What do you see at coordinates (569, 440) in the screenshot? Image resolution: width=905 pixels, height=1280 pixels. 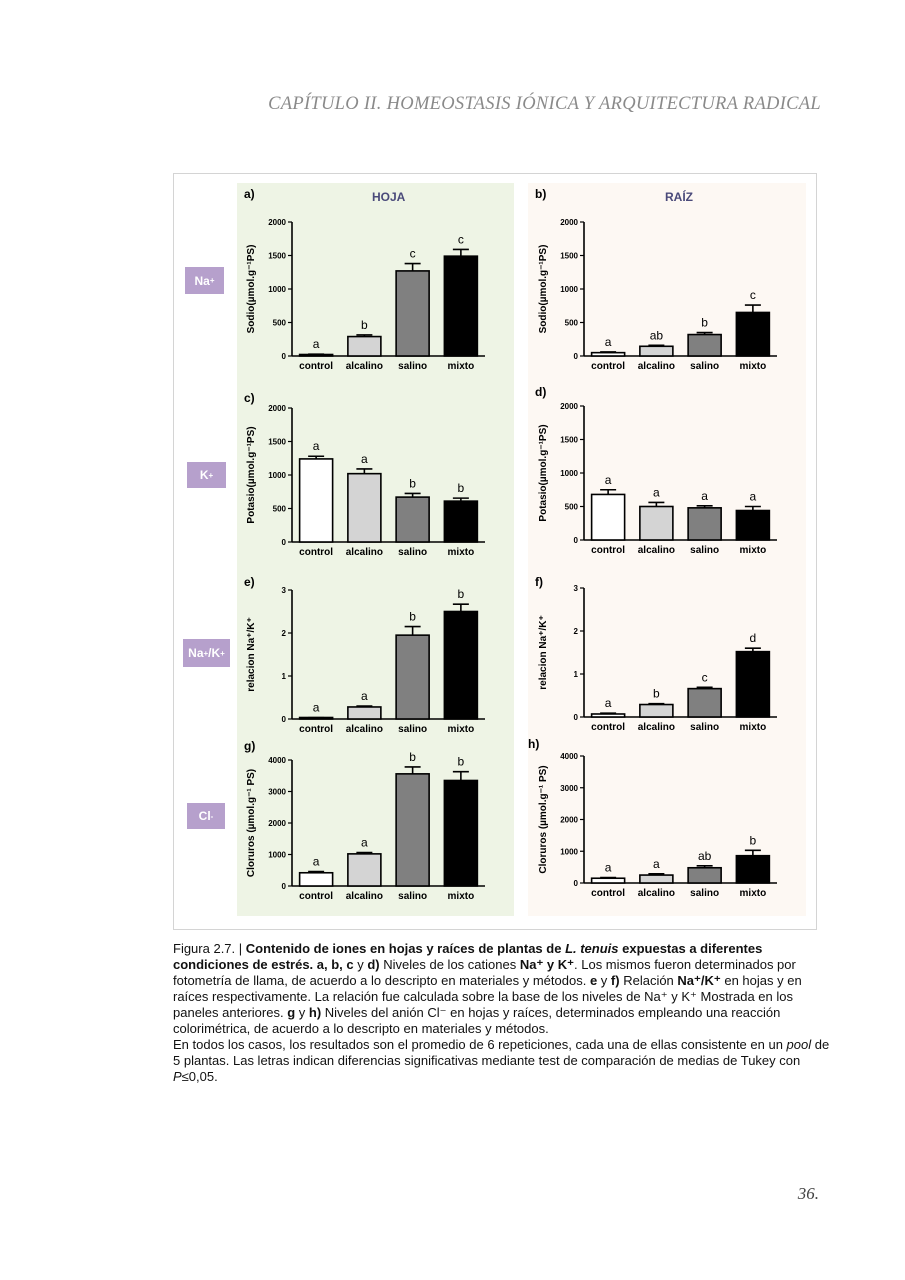 I see `y-tick-label: 1500` at bounding box center [569, 440].